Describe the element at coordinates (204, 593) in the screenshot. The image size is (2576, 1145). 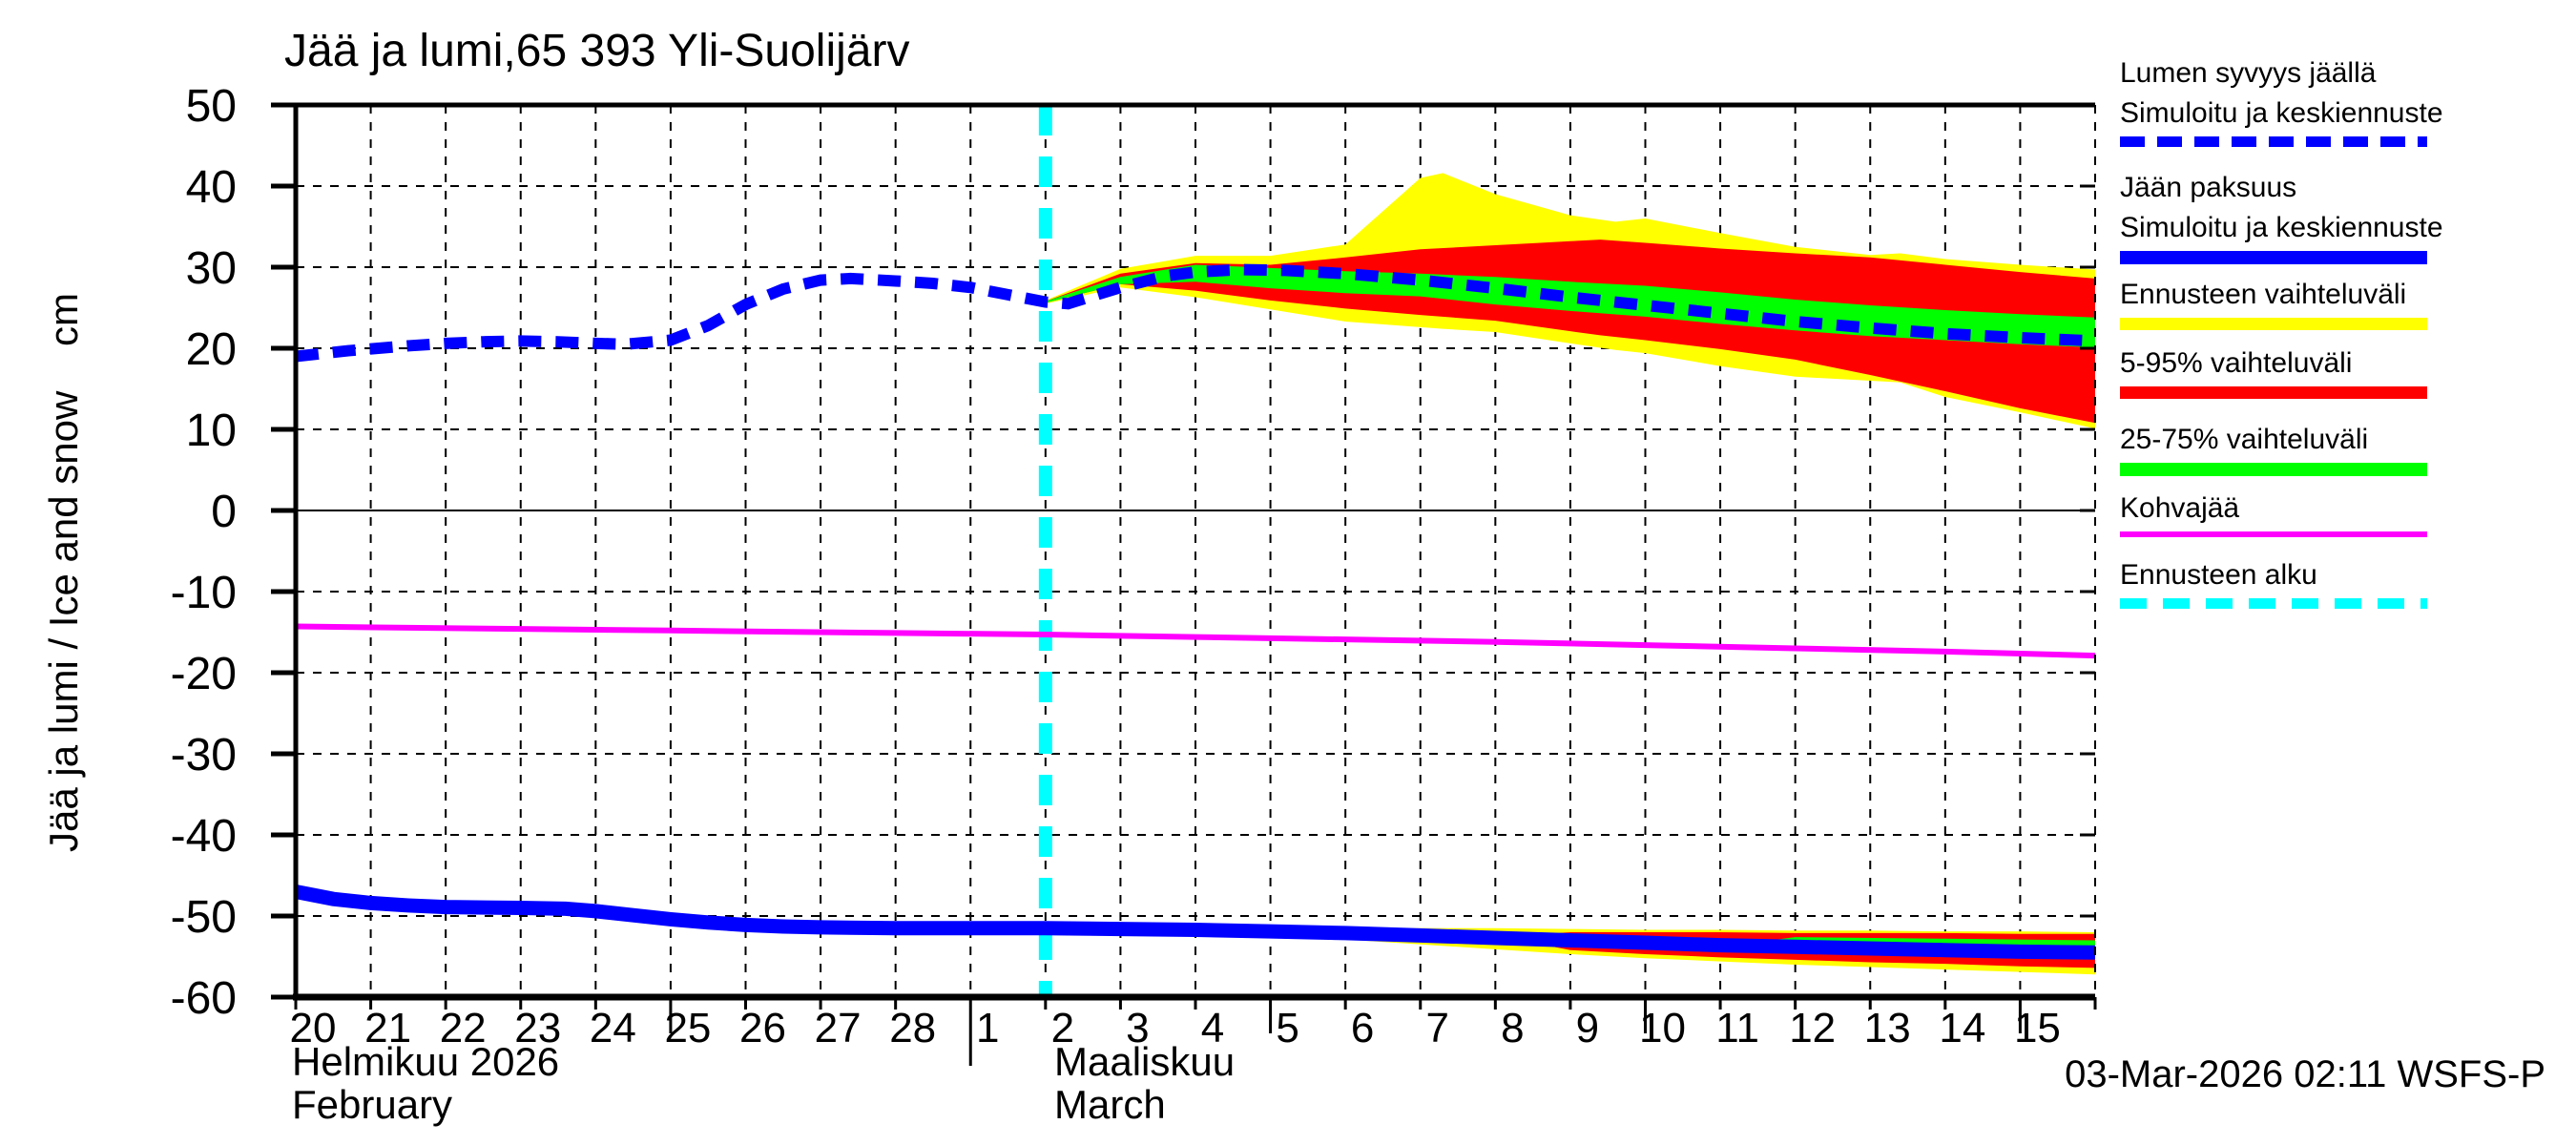
I see `y-tick-label: -10` at that location.